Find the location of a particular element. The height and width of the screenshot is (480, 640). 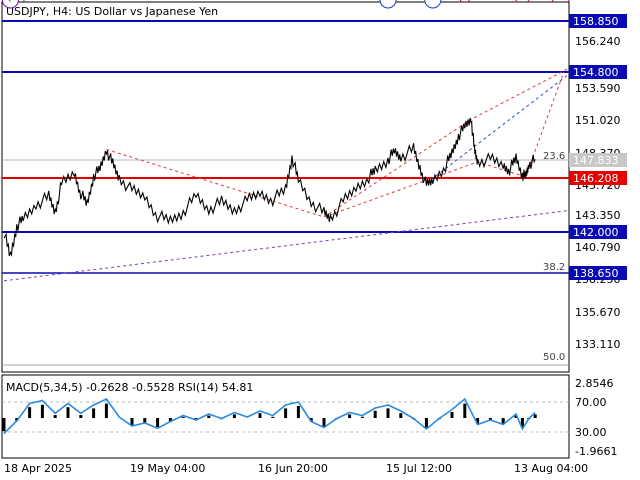

wave-4-label-circle is located at coordinates (10, 4).